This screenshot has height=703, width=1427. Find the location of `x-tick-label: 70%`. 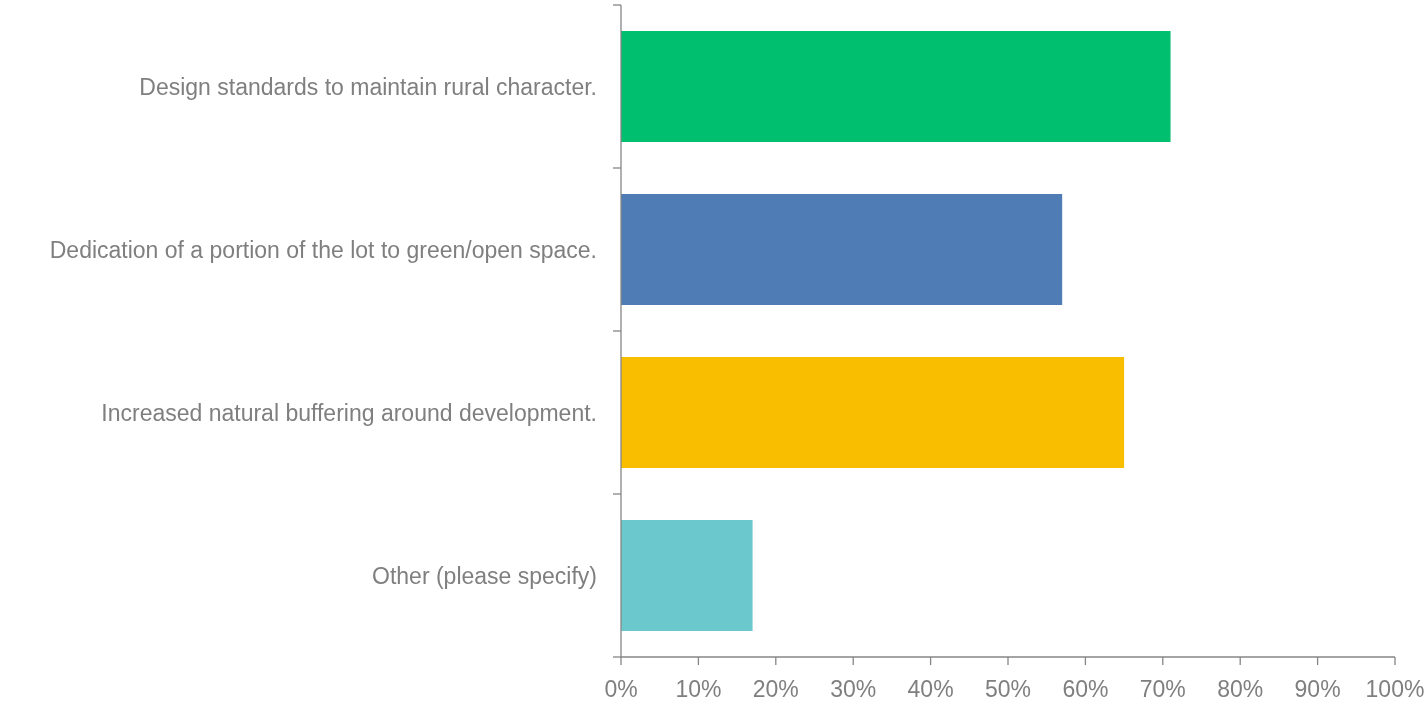

x-tick-label: 70% is located at coordinates (1162, 689).